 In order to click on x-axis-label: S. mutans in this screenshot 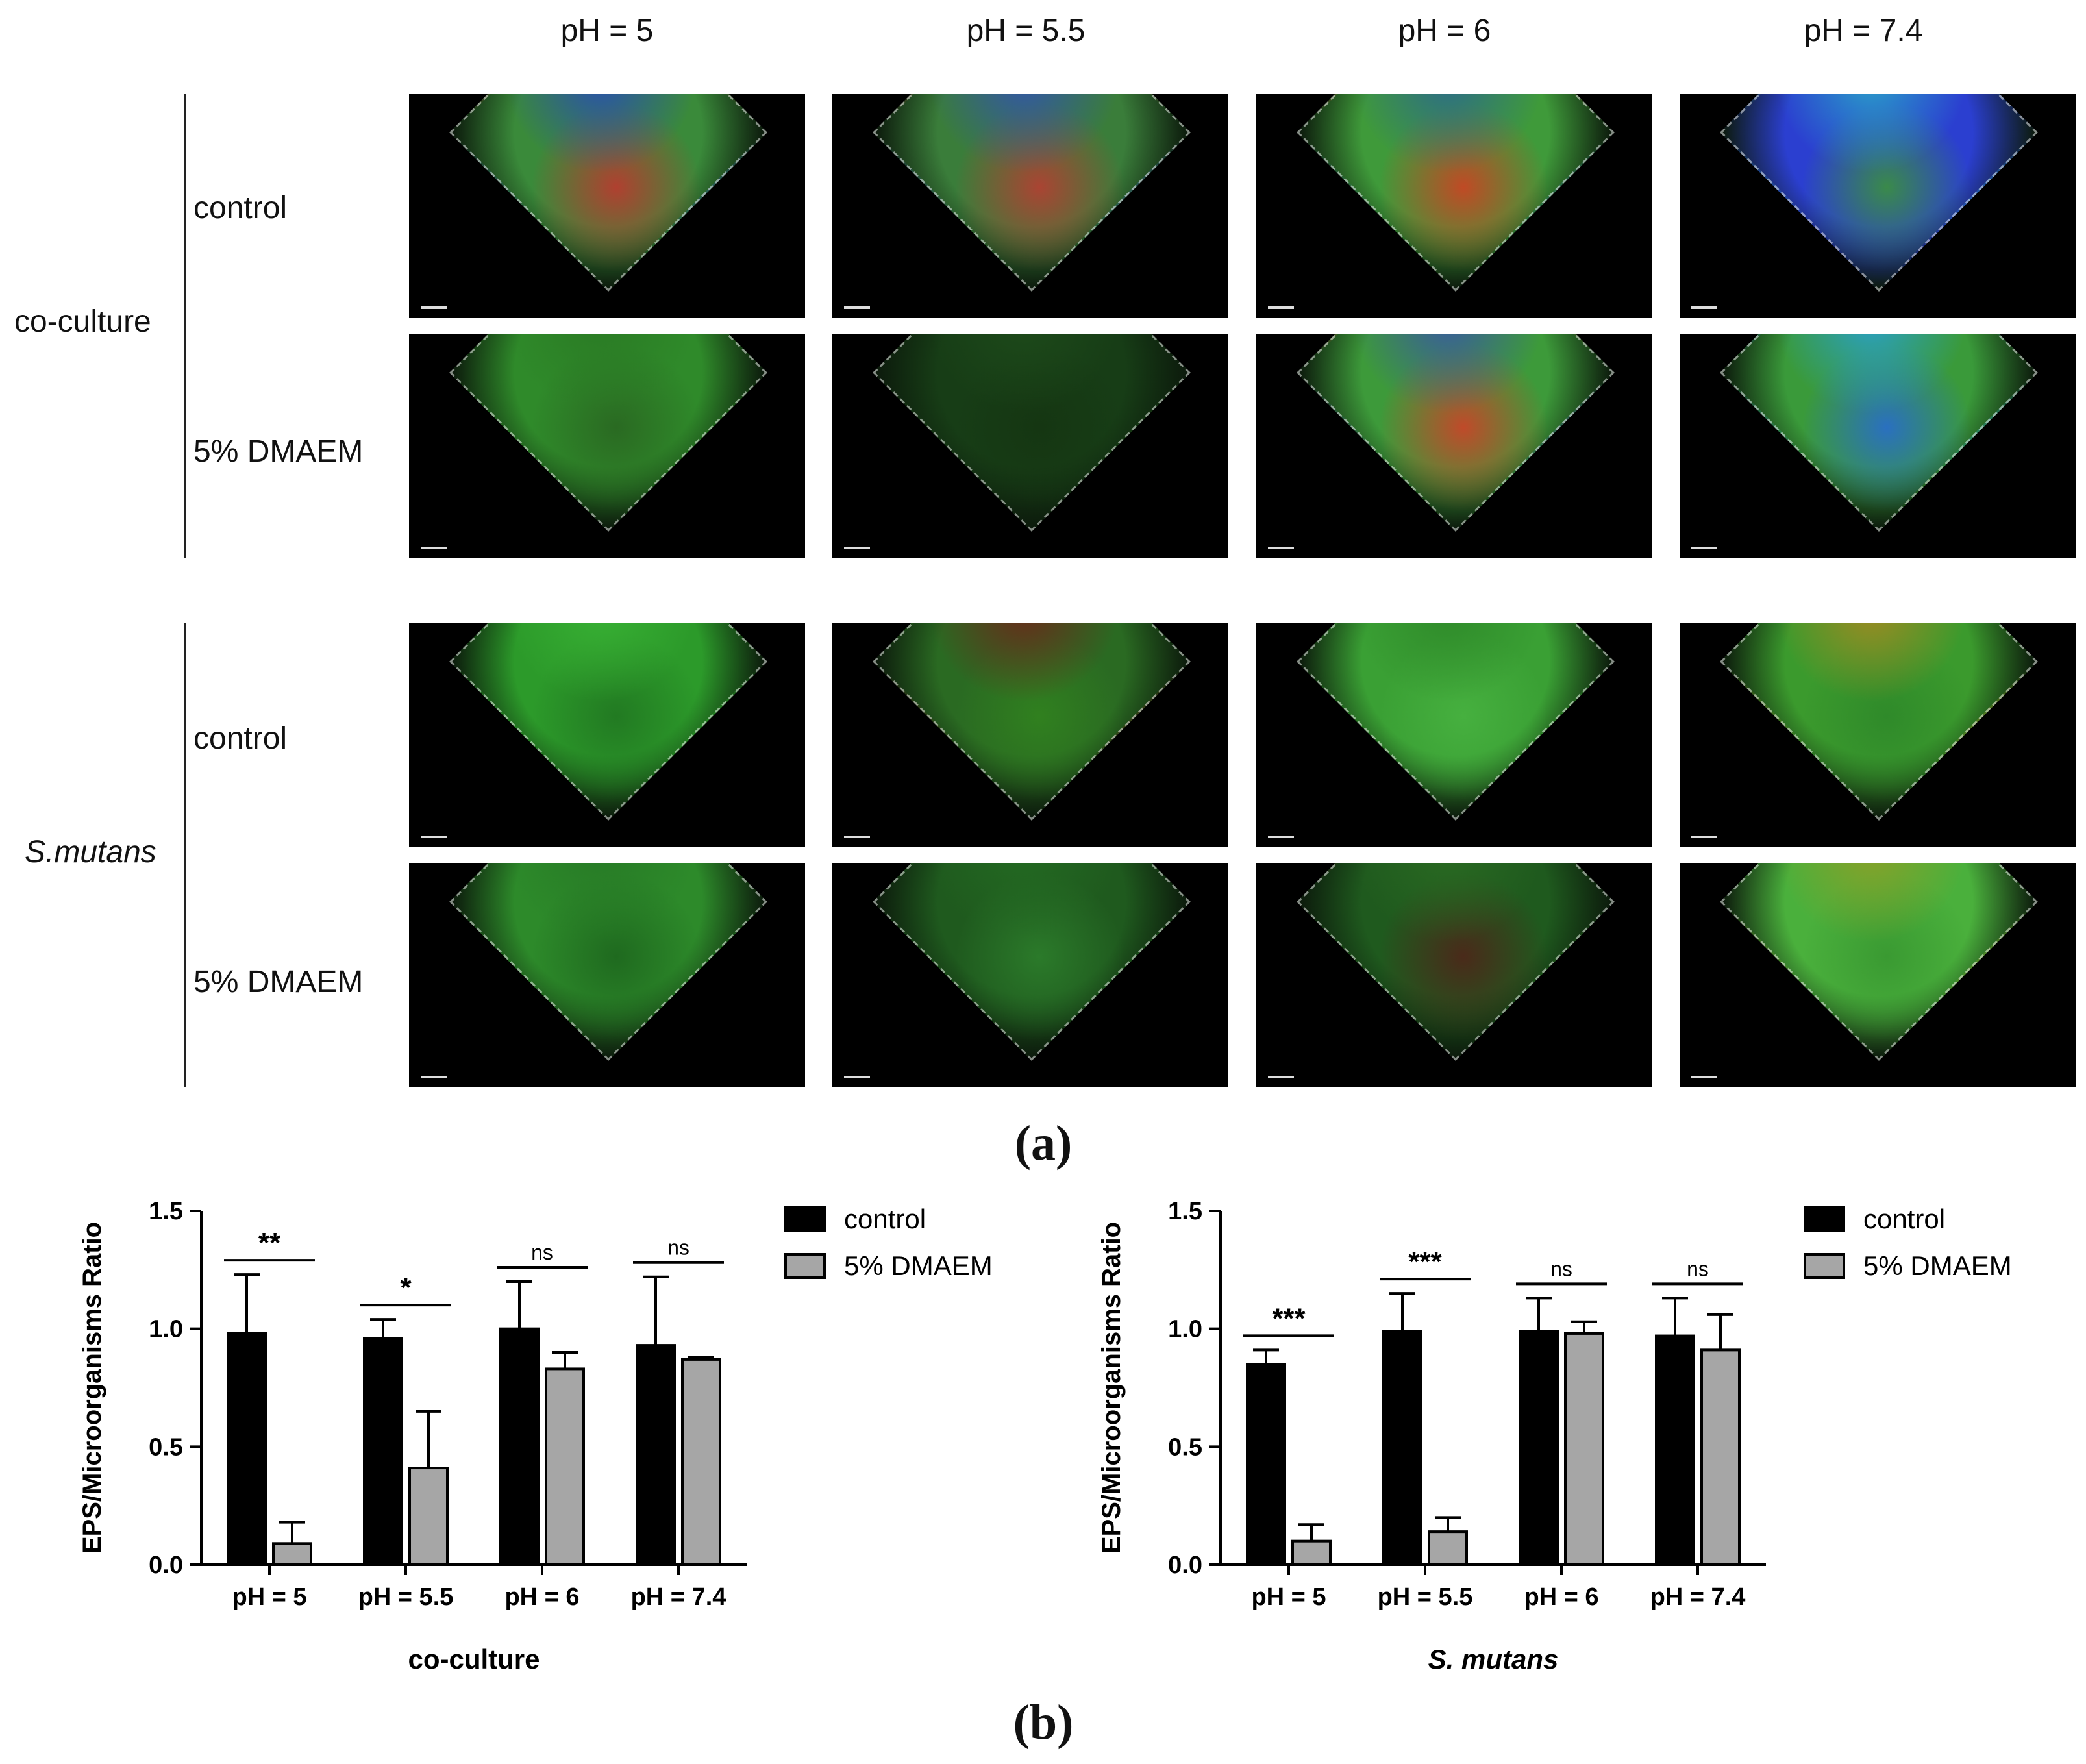, I will do `click(1493, 1659)`.